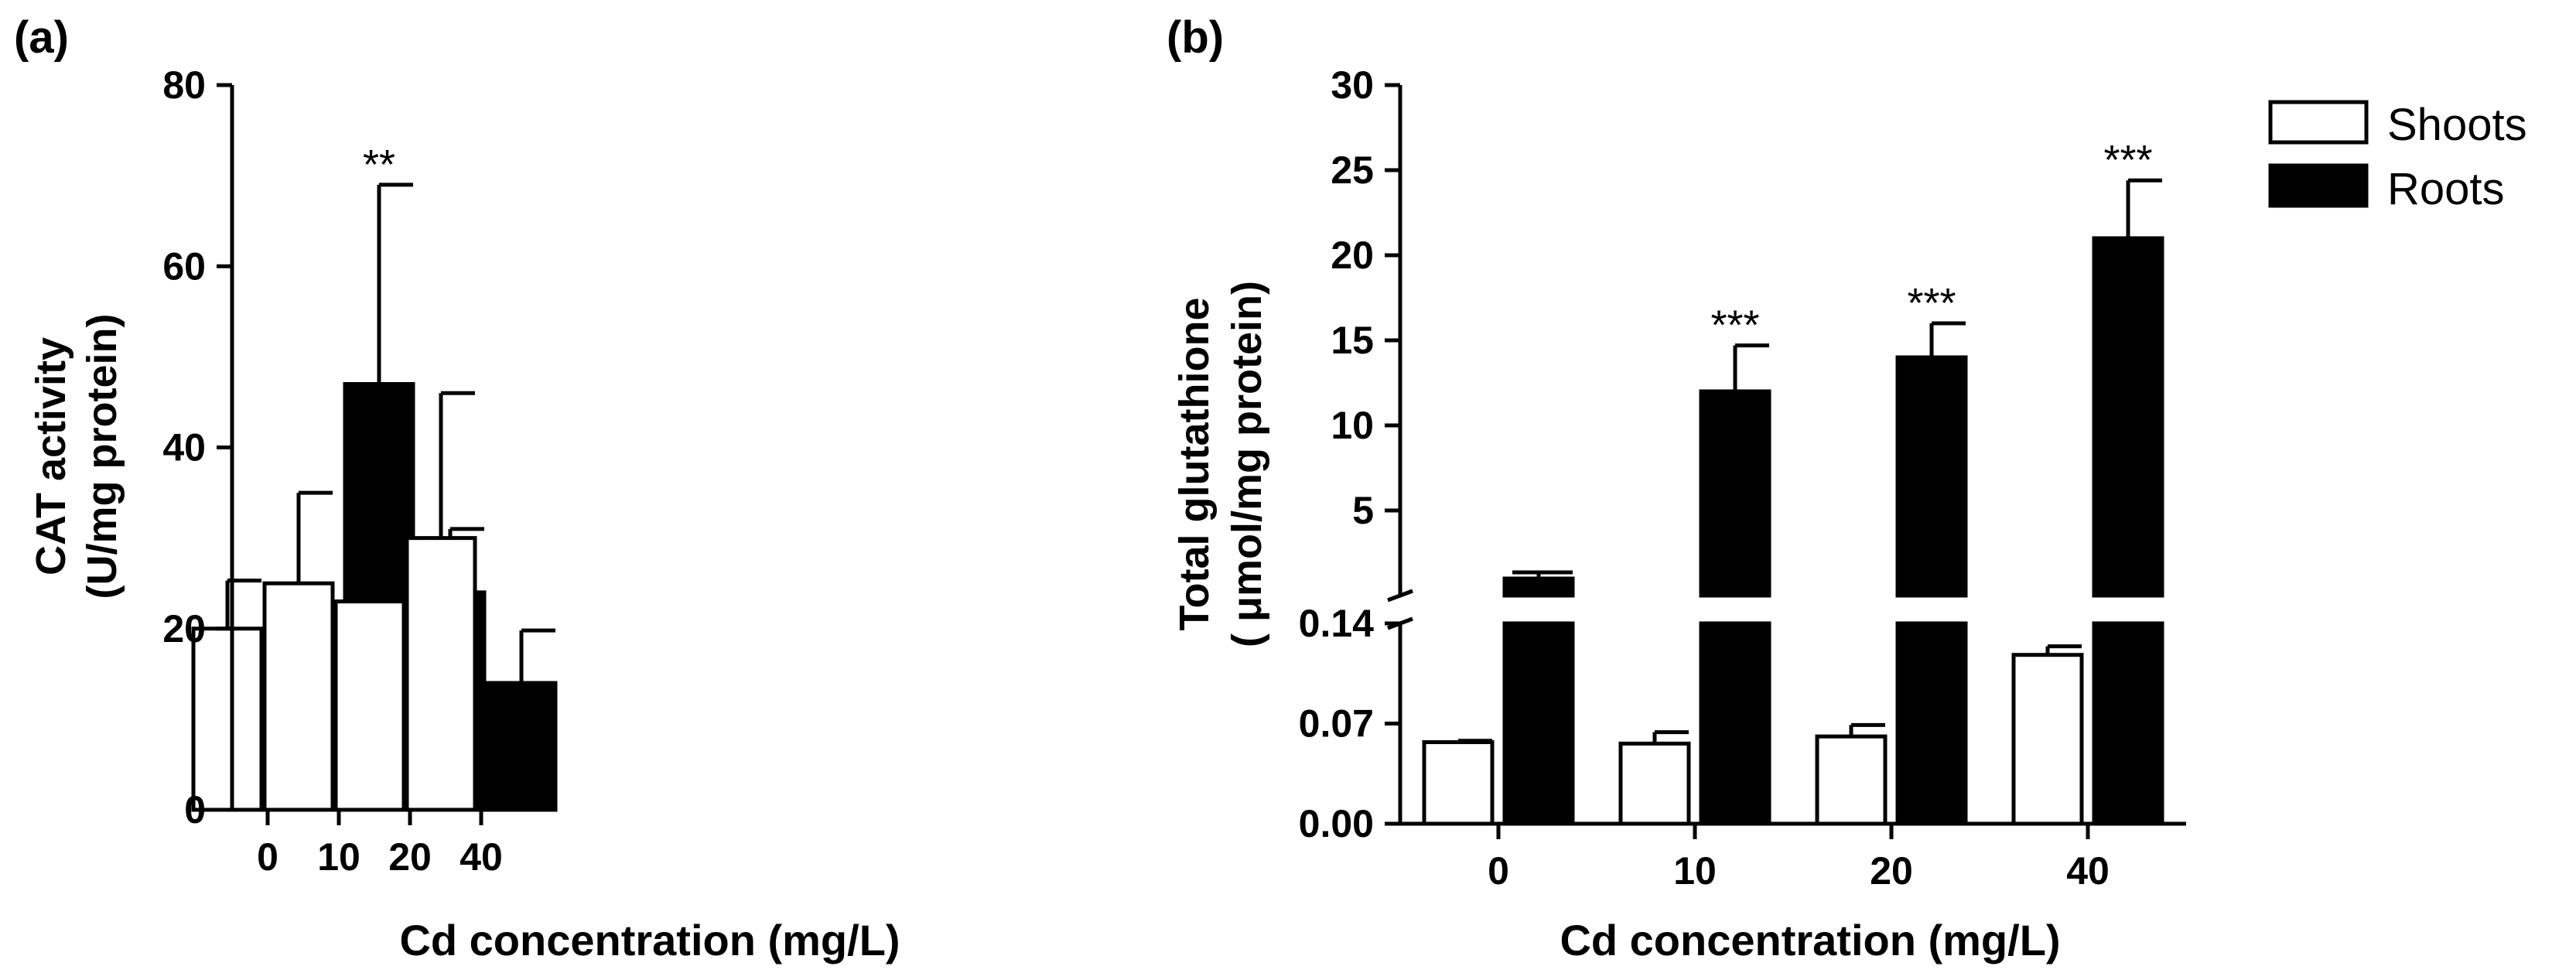 The width and height of the screenshot is (2576, 973). What do you see at coordinates (1352, 340) in the screenshot?
I see `panel-b-ytick-label: 15` at bounding box center [1352, 340].